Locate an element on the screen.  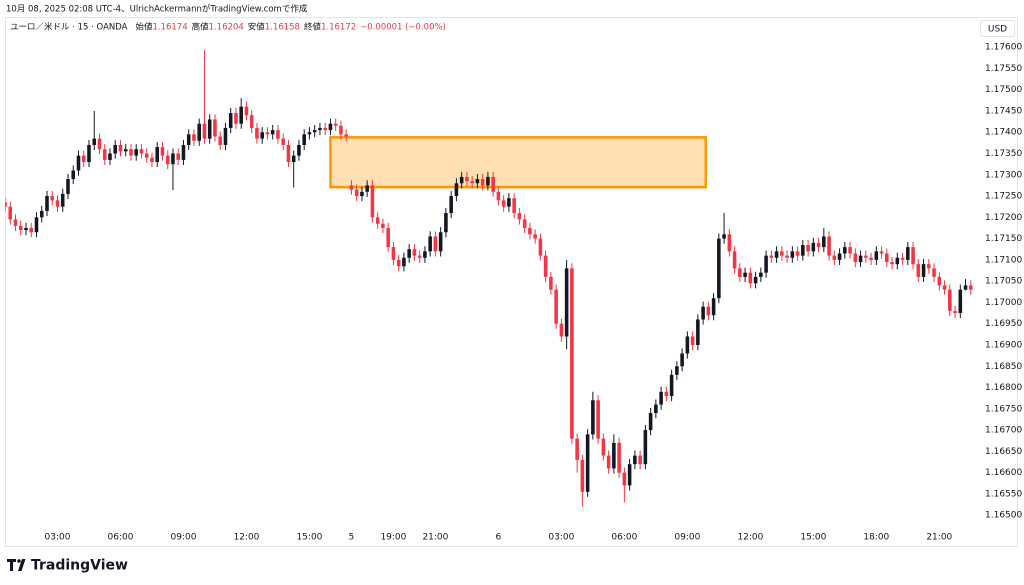
x-tick-label: 21:00 is located at coordinates (939, 538).